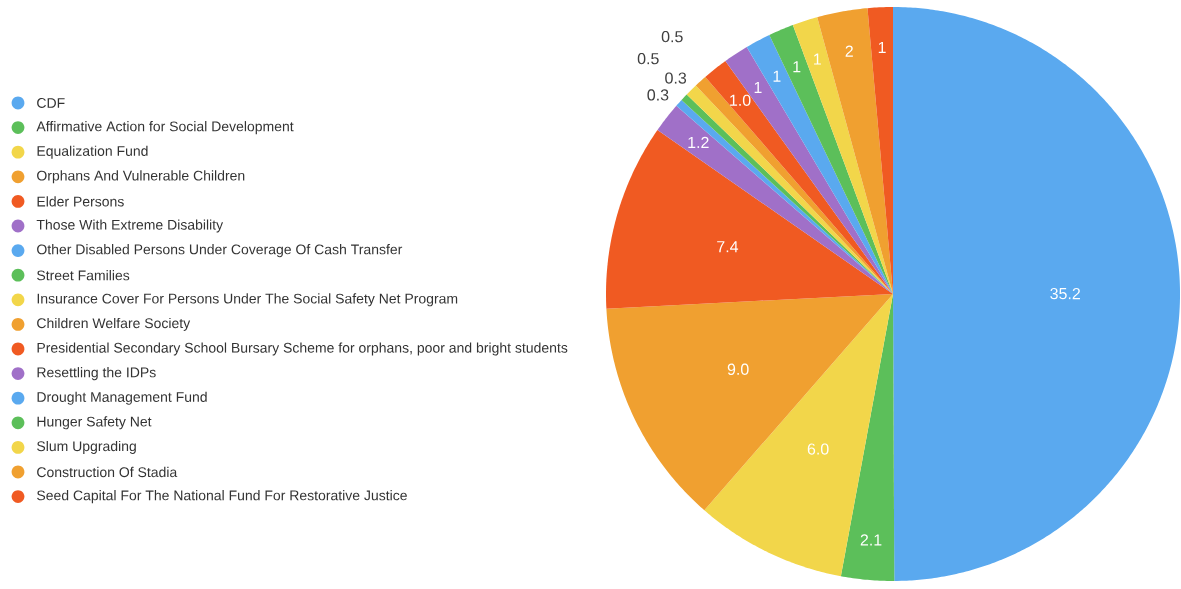 Image resolution: width=1181 pixels, height=589 pixels. What do you see at coordinates (86, 447) in the screenshot?
I see `legend-label: Slum Upgrading` at bounding box center [86, 447].